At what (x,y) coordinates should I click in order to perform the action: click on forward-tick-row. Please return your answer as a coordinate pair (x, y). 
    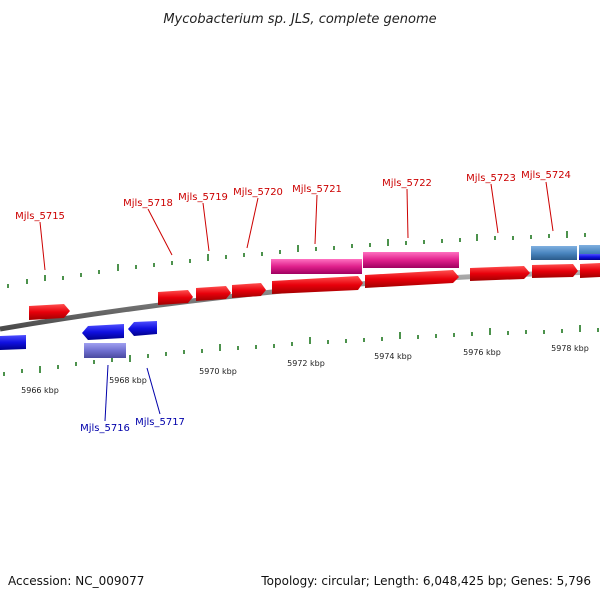
    Looking at the image, I should click on (296, 259).